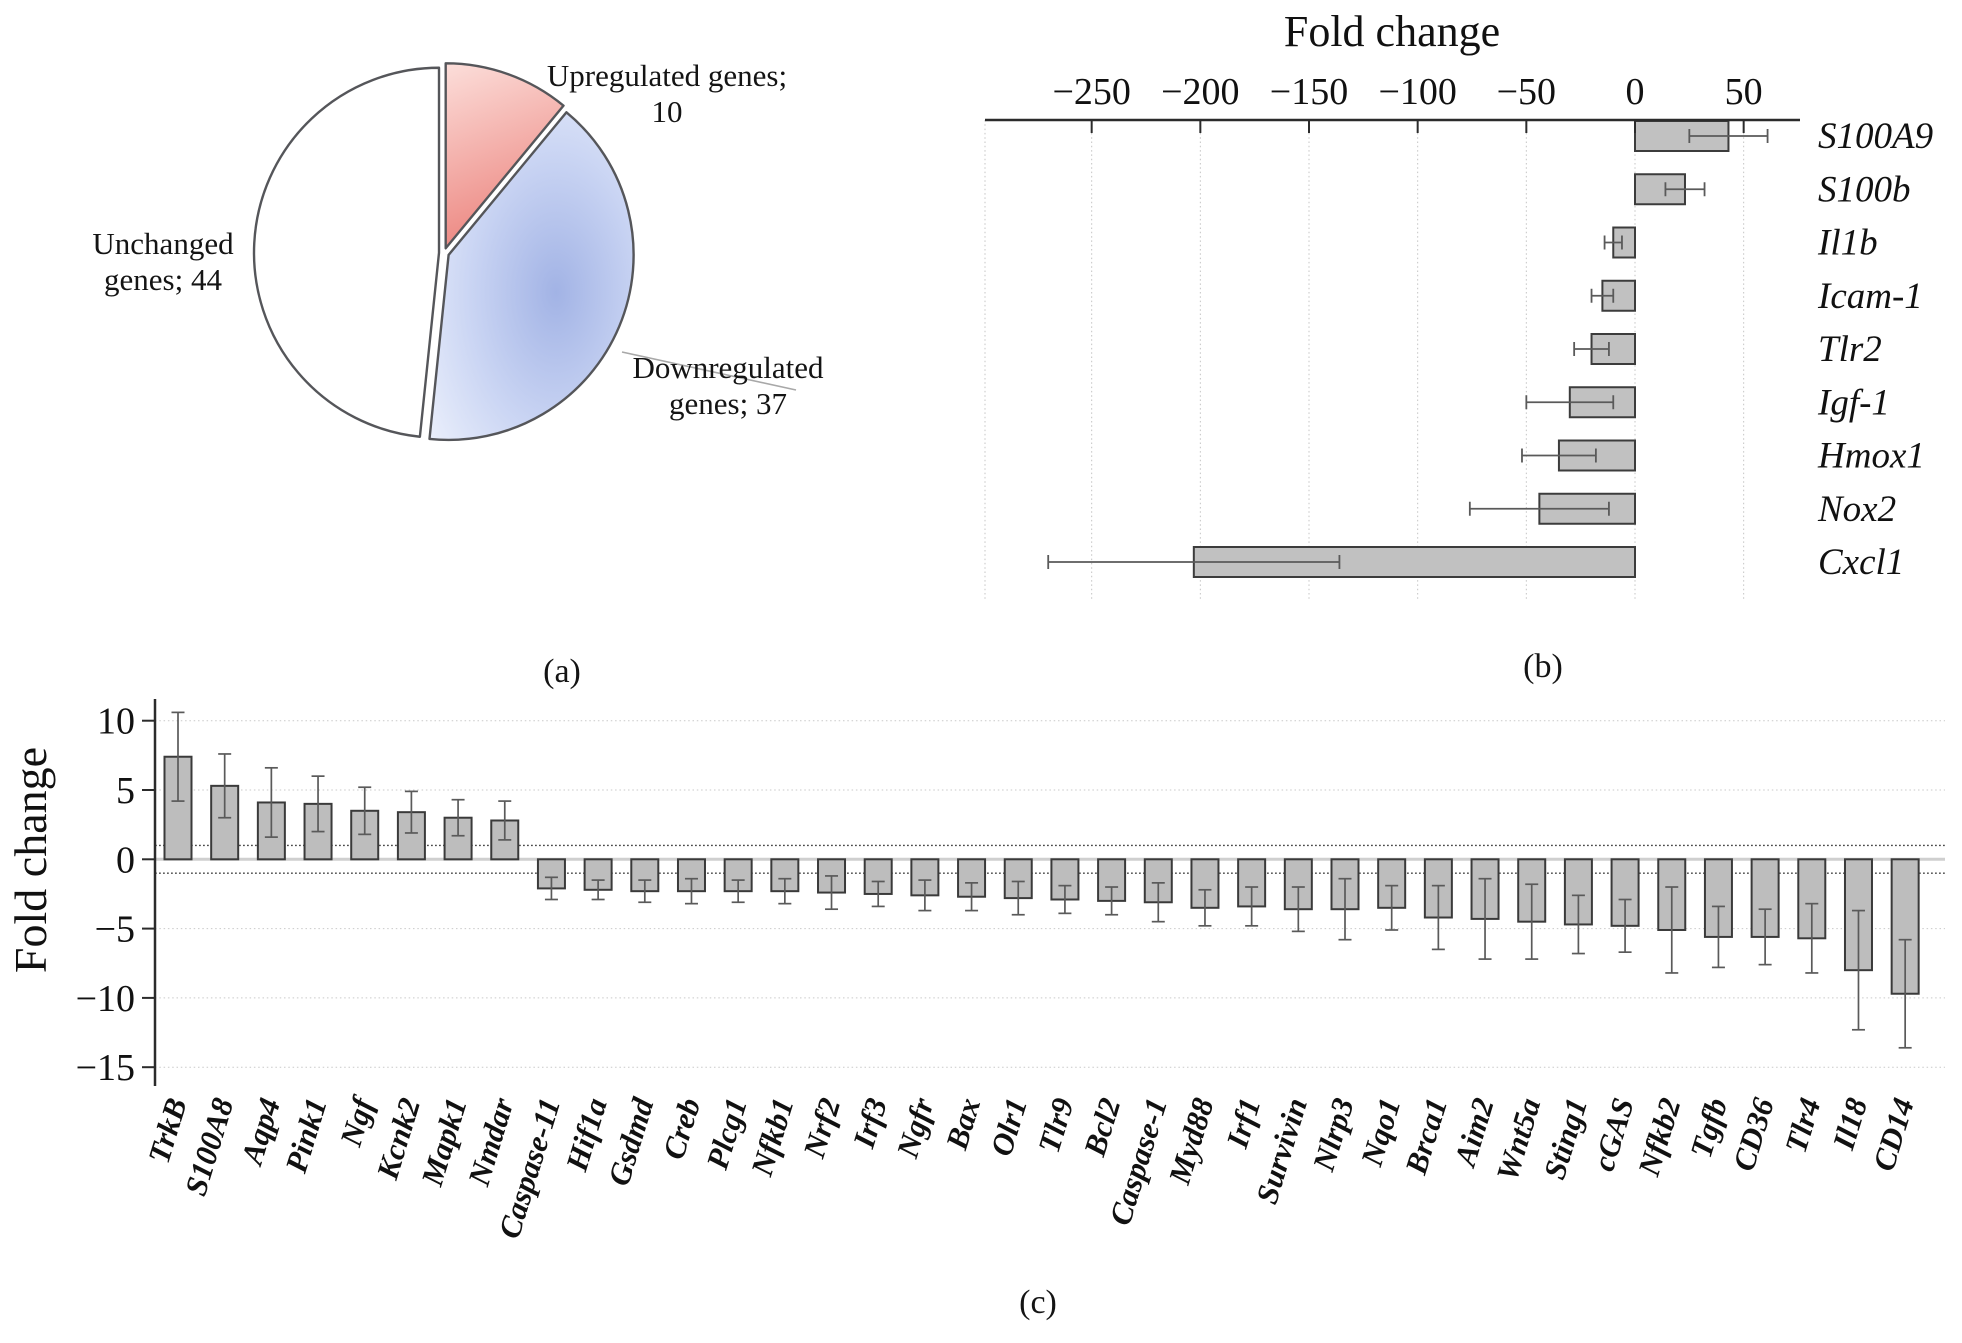  What do you see at coordinates (821, 1128) in the screenshot?
I see `gene-label-Nrf2: Nrf2` at bounding box center [821, 1128].